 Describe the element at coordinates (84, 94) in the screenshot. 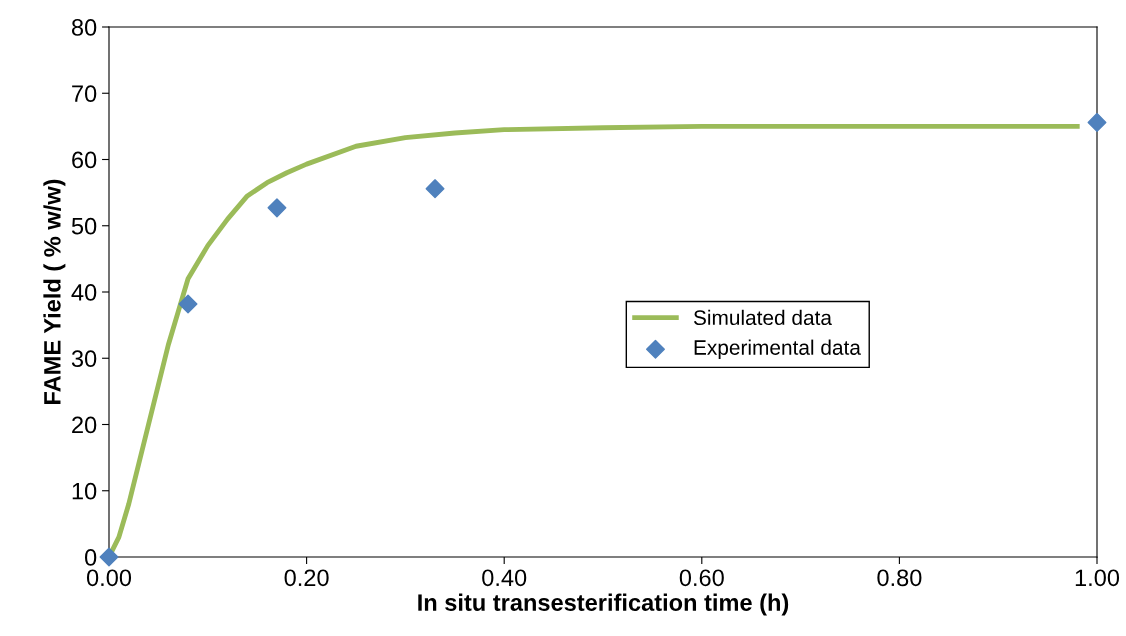

I see `y-tick-label: 70` at that location.